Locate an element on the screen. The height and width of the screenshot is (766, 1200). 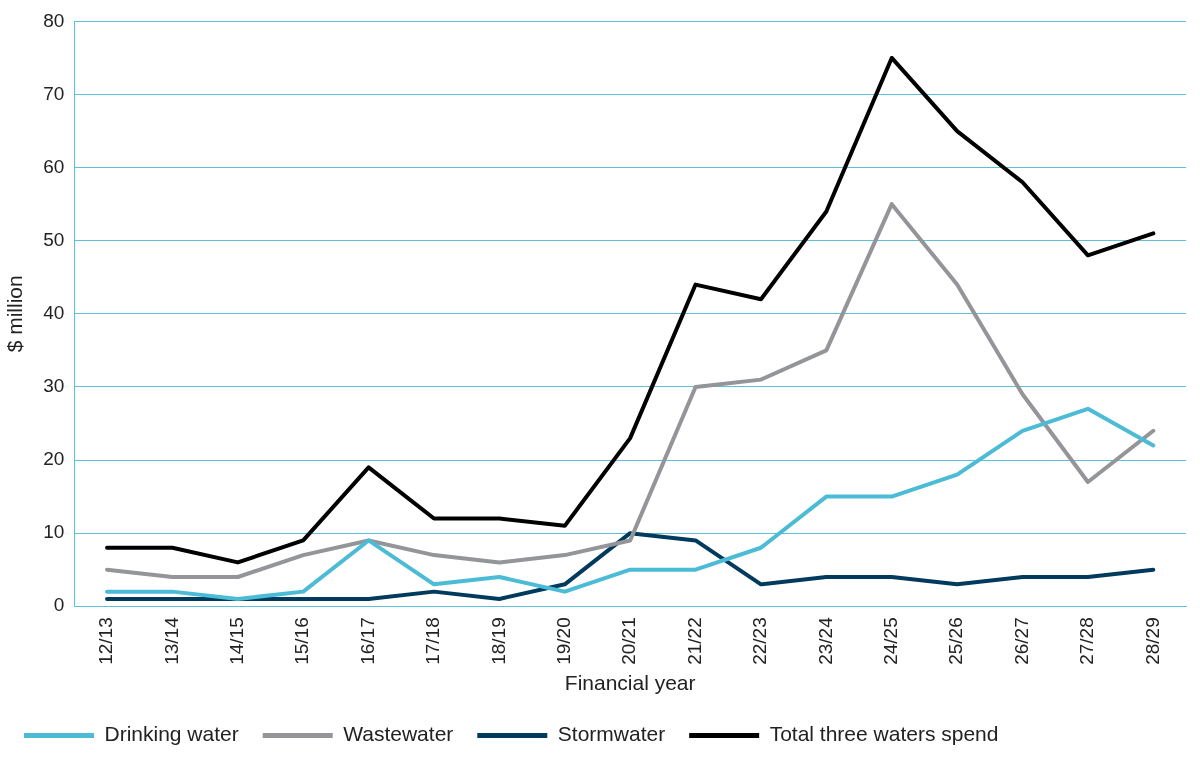
x-tick-label: 16/17 is located at coordinates (367, 641).